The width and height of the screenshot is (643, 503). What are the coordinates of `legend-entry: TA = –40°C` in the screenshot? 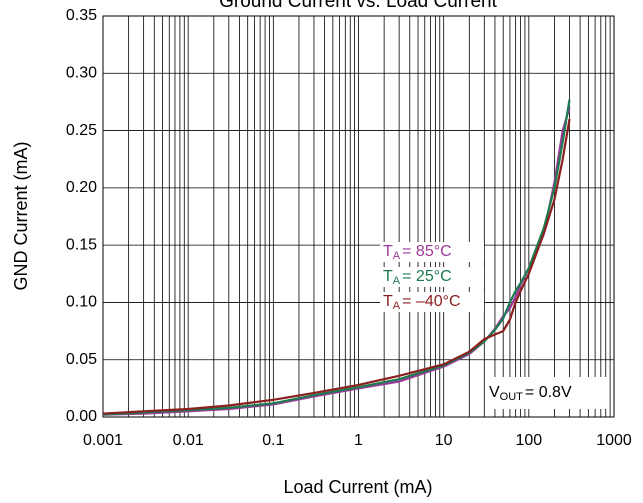 It's located at (422, 302).